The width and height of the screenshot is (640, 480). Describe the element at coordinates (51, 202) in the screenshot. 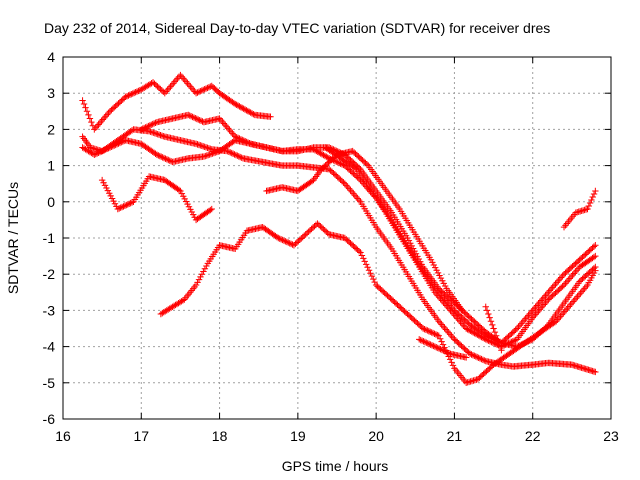

I see `y-tick-label: 0` at that location.